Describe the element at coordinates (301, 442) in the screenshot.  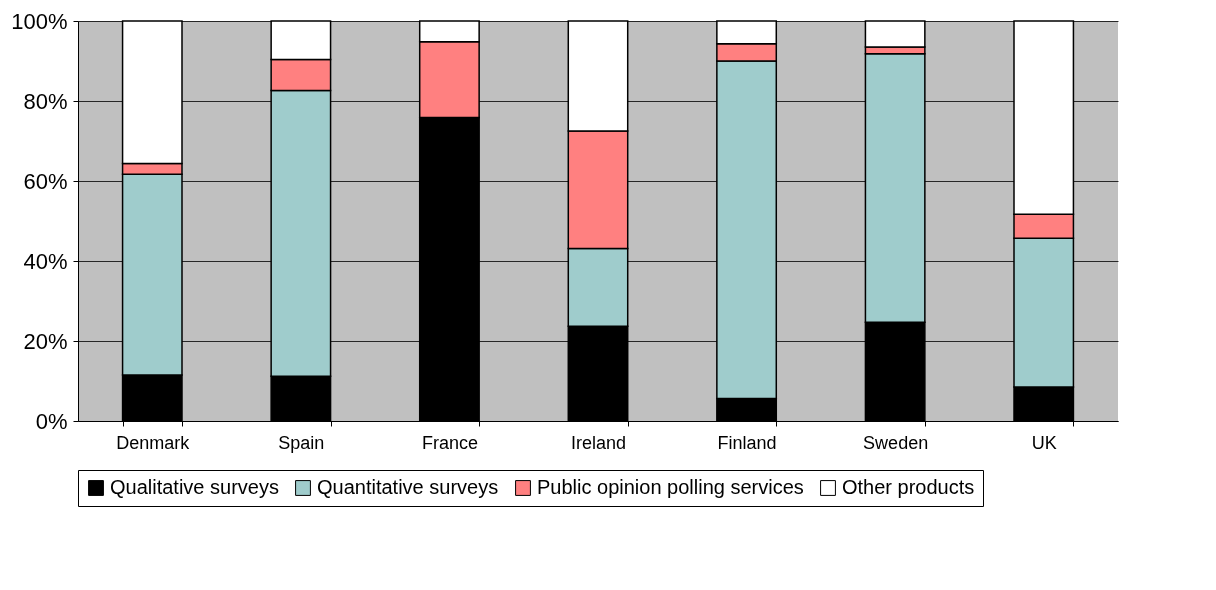
I see `x-tick-label: Spain` at that location.